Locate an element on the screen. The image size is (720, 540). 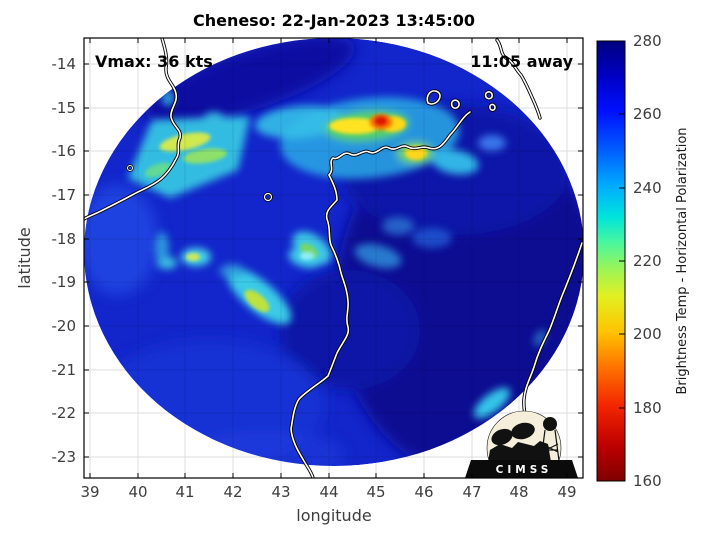
cimss-logo-text: CIMSS is located at coordinates (524, 470).